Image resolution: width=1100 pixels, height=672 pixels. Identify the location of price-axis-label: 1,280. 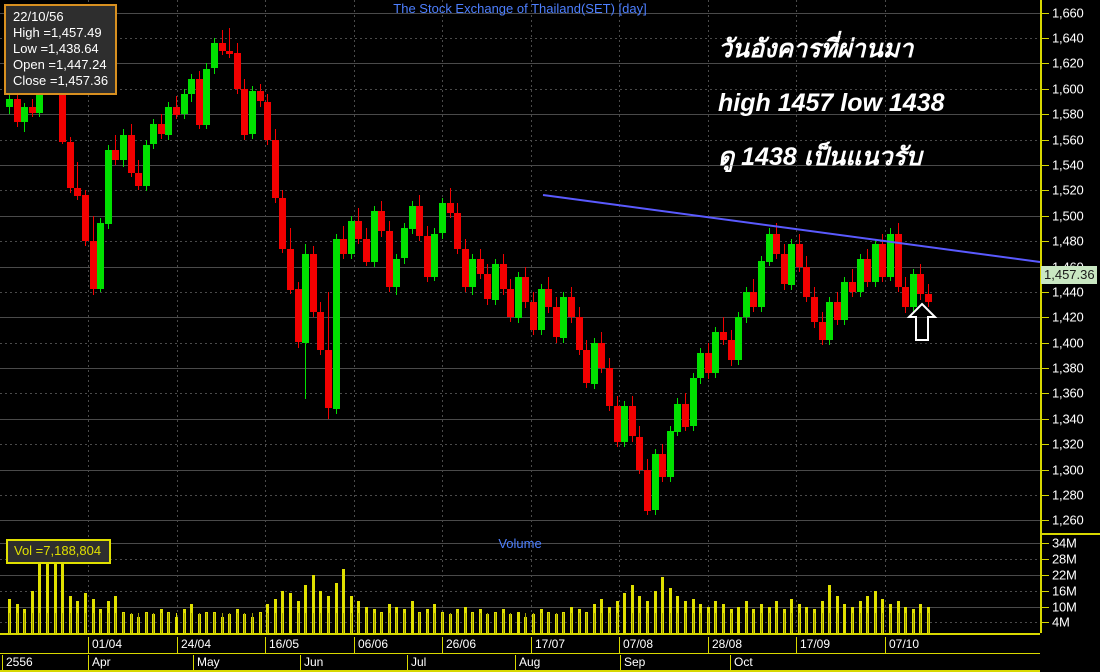
(1068, 495).